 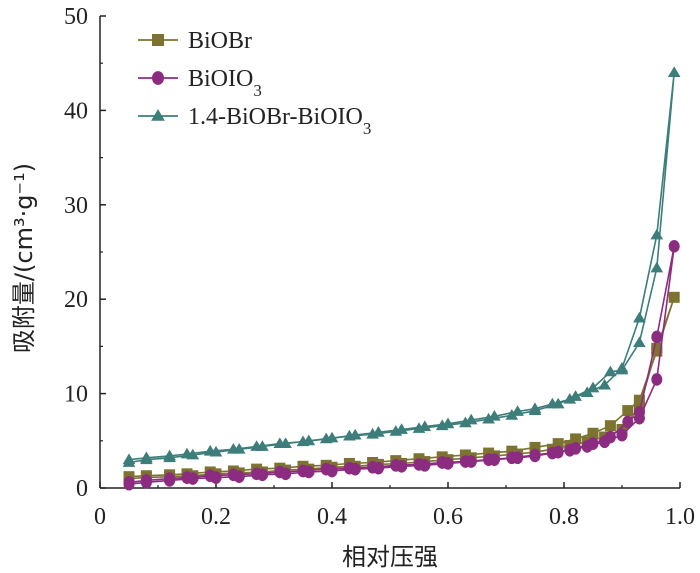 What do you see at coordinates (680, 517) in the screenshot?
I see `x-tick-label: 1.0` at bounding box center [680, 517].